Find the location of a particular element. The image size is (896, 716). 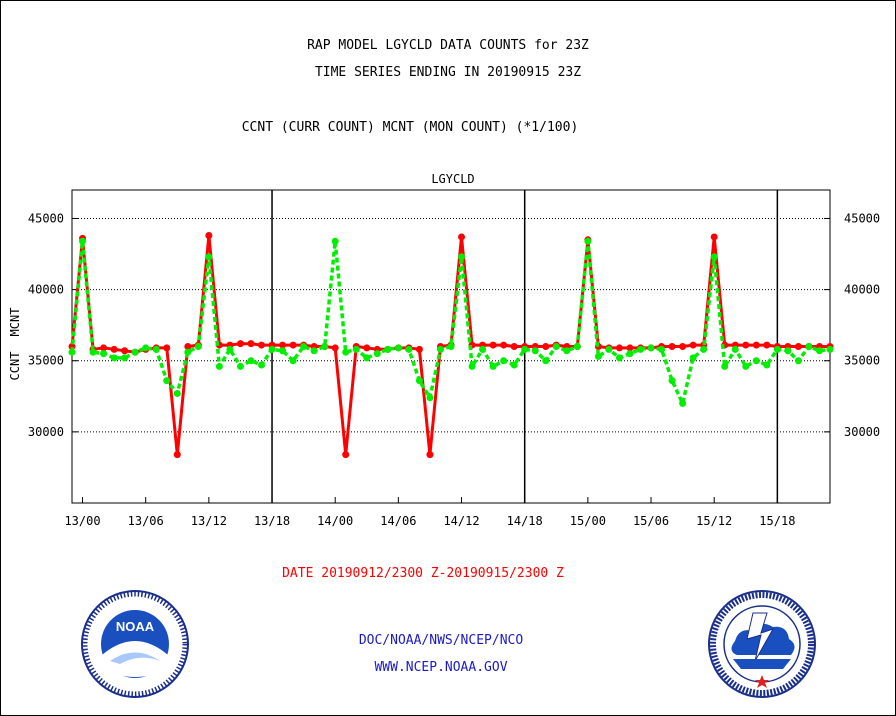

chart-title: LGYCLD is located at coordinates (452, 179).